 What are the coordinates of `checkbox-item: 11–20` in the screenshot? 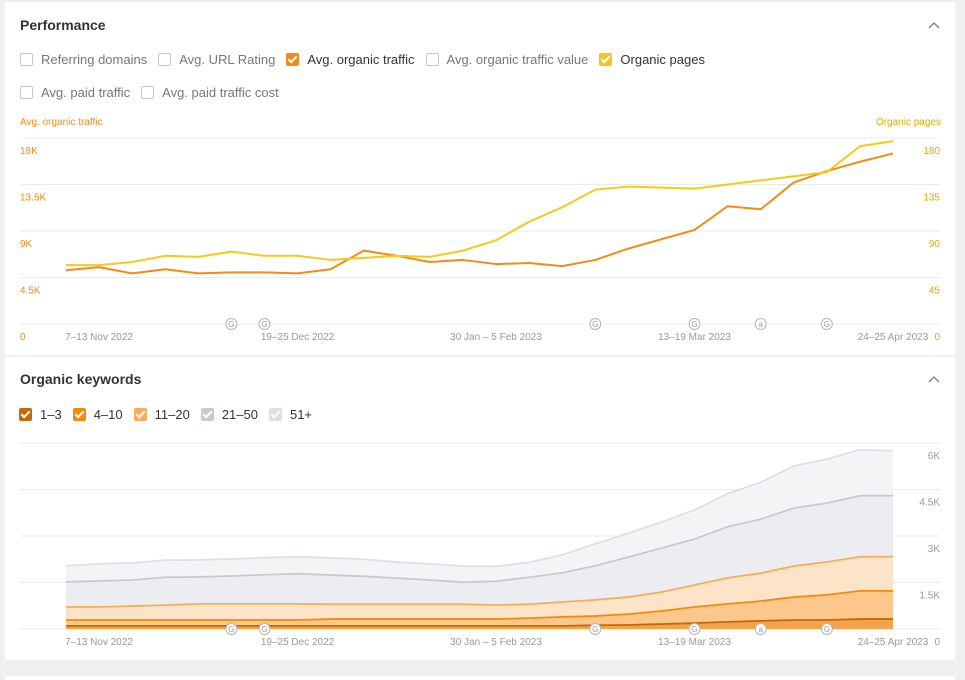 It's located at (161, 414).